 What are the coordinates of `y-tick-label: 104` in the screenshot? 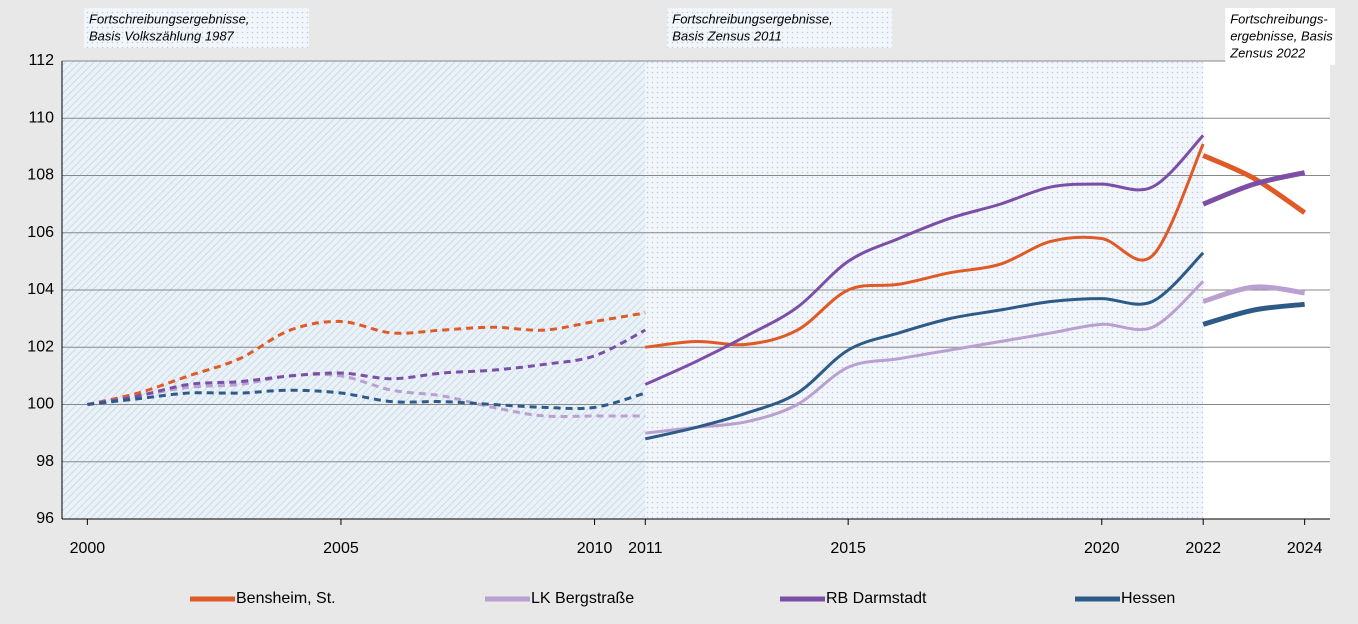 It's located at (40, 289).